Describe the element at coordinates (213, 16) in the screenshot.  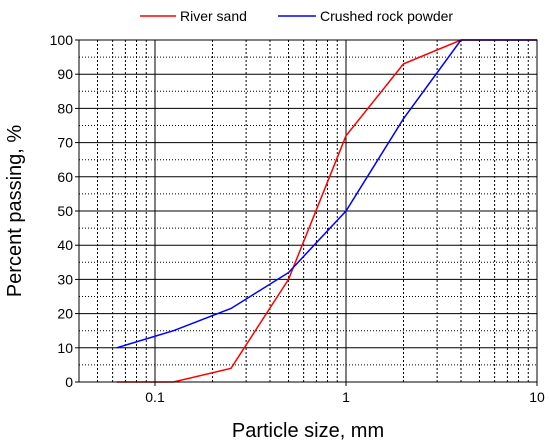
I see `legend-label: River sand` at that location.